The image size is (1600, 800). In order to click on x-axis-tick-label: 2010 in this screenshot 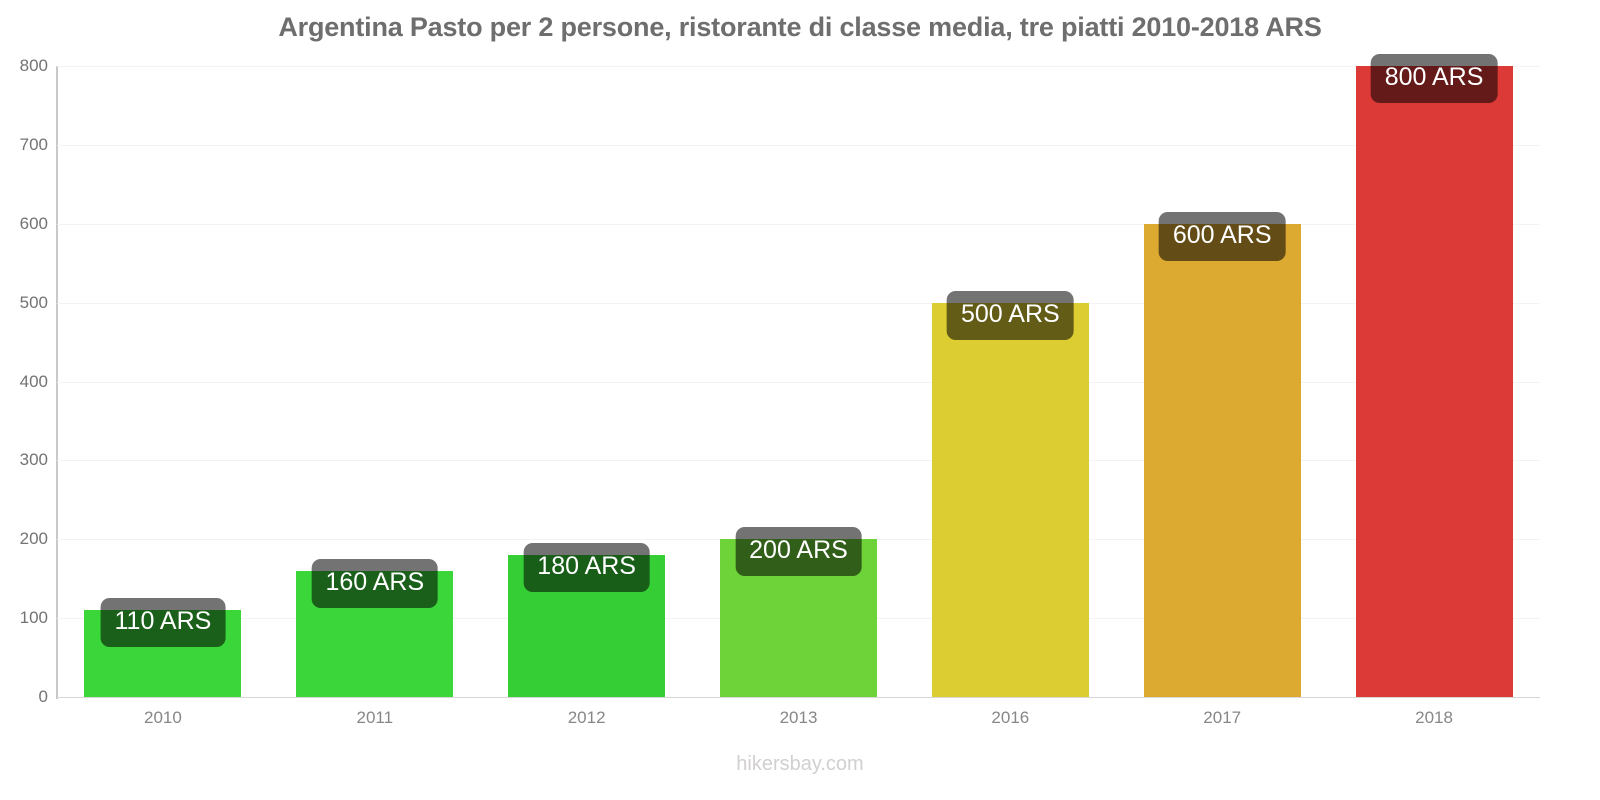, I will do `click(163, 717)`.